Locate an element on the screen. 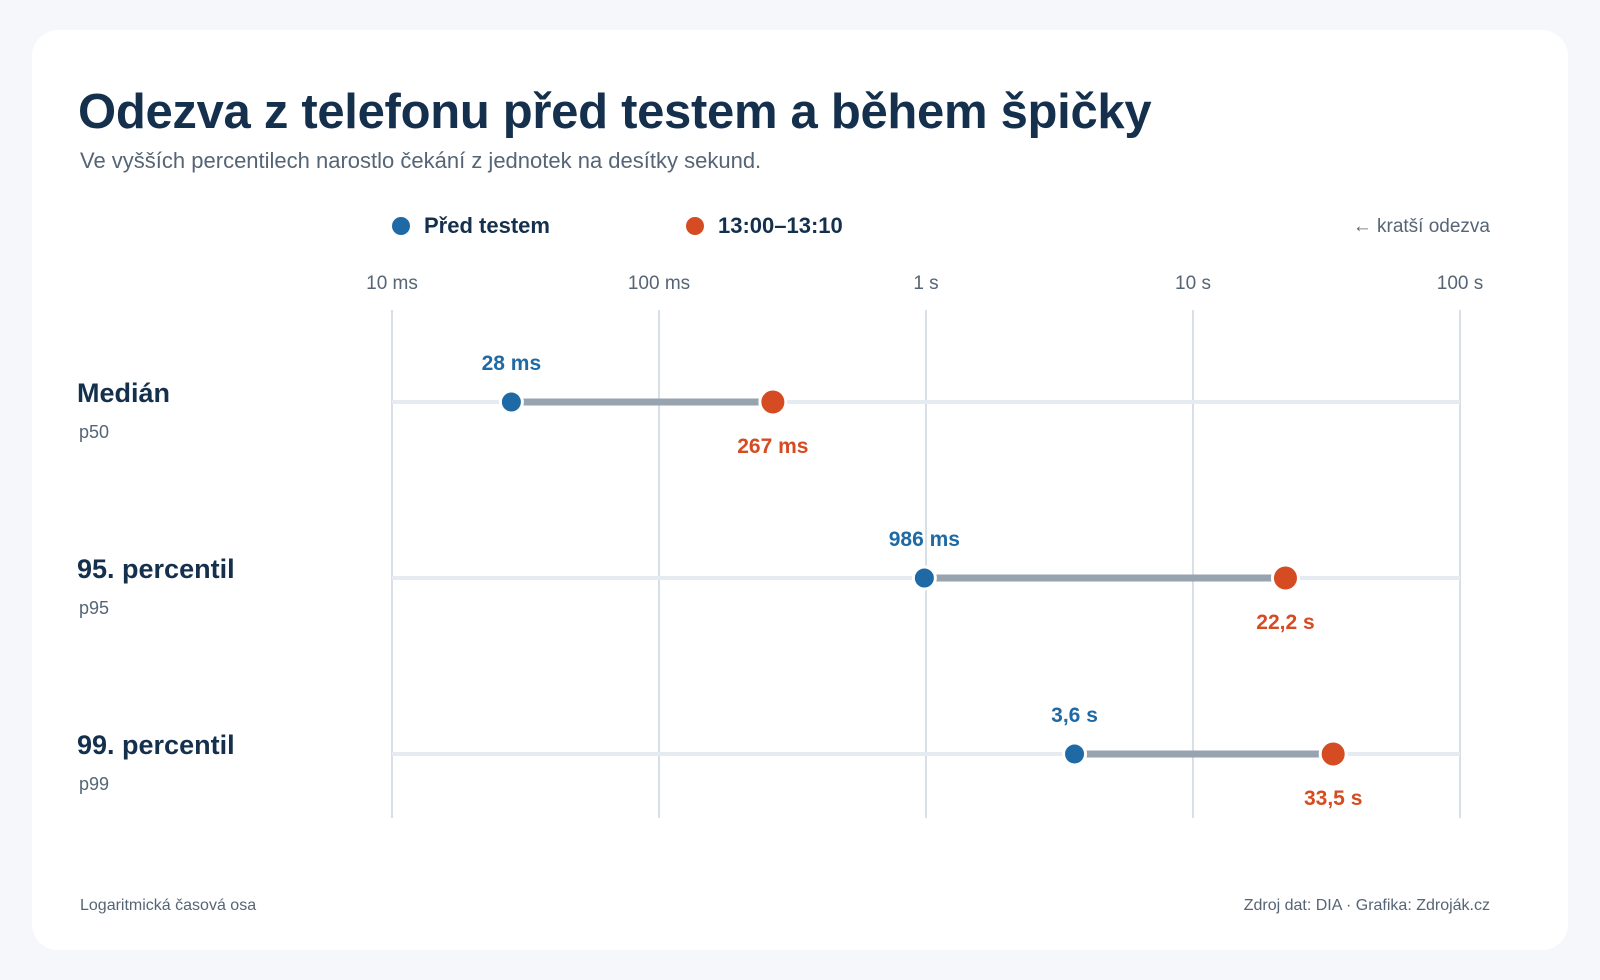 The height and width of the screenshot is (980, 1600). value-label-peak-1: 22,2 s is located at coordinates (1285, 622).